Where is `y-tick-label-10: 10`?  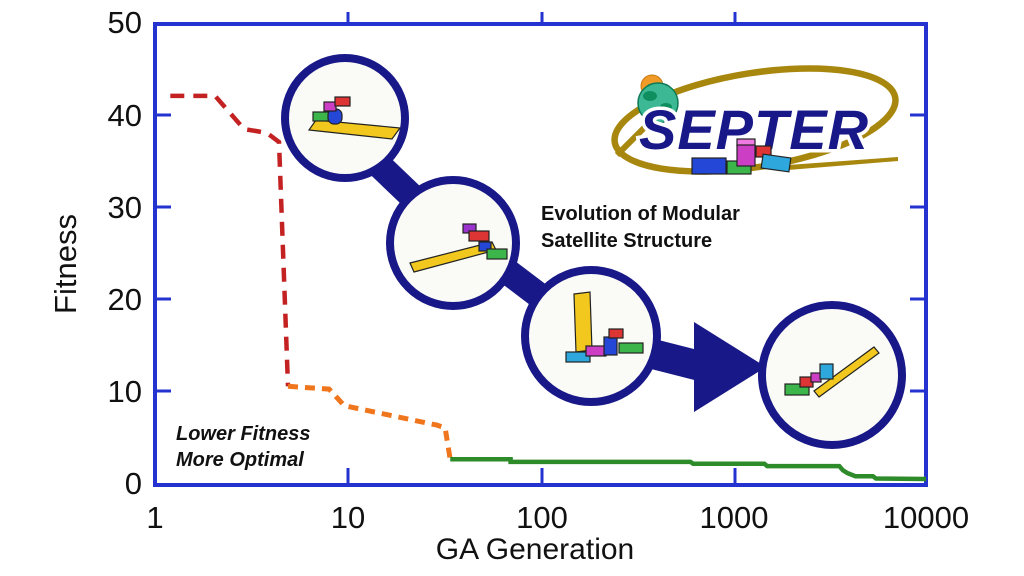
y-tick-label-10: 10 is located at coordinates (124, 391).